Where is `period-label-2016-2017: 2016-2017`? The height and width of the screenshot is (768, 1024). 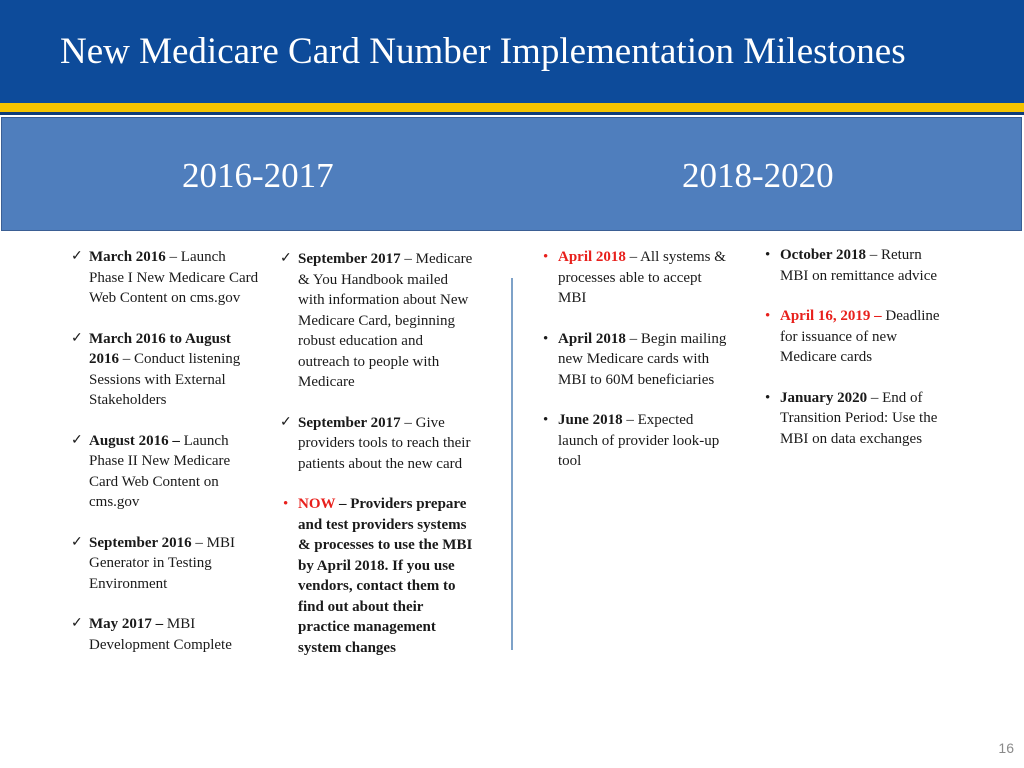 period-label-2016-2017: 2016-2017 is located at coordinates (258, 175).